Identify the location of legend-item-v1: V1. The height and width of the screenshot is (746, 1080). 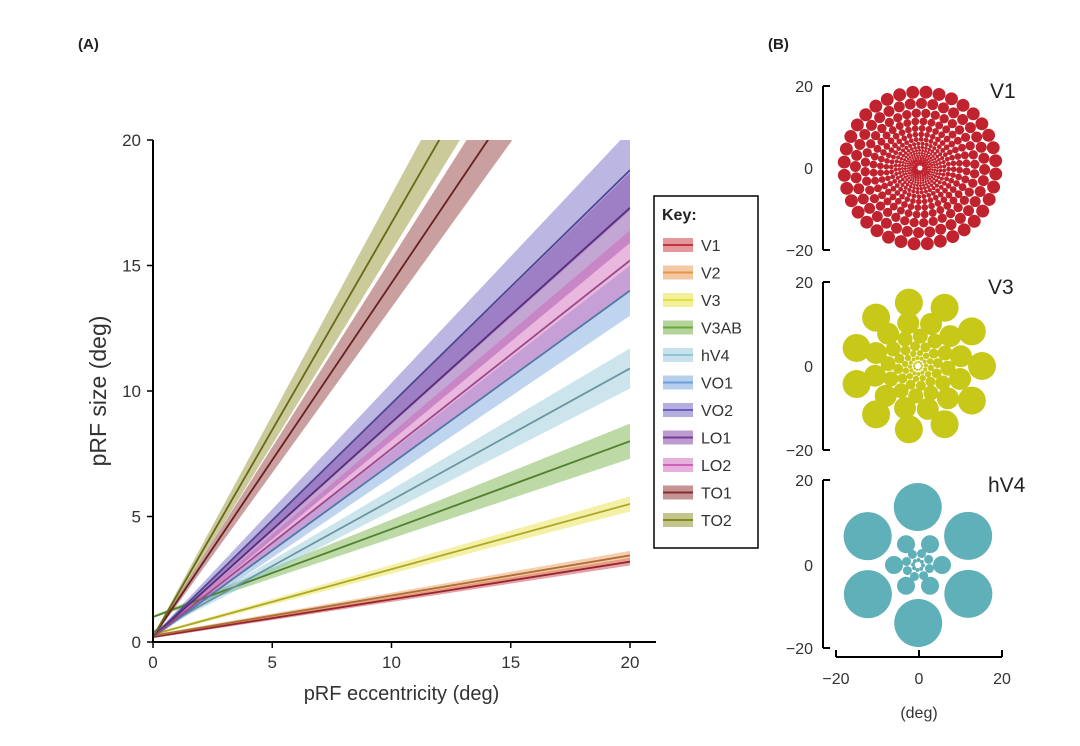
(711, 246).